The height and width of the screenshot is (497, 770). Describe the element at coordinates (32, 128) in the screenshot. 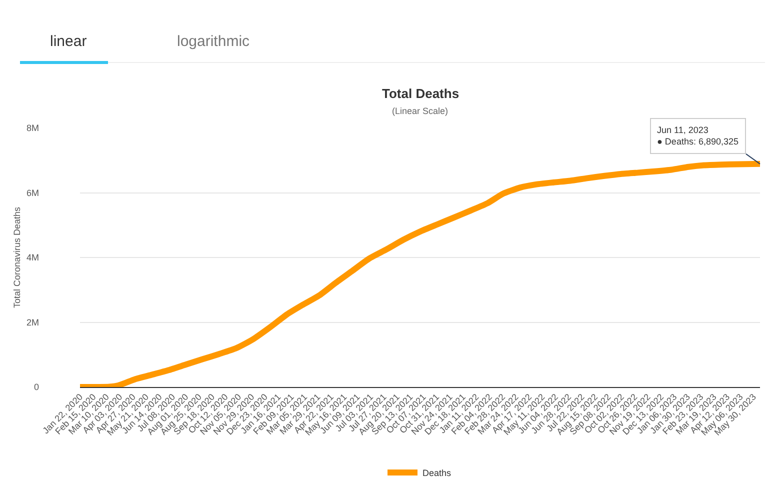

I see `y-tick-label: 8M` at that location.